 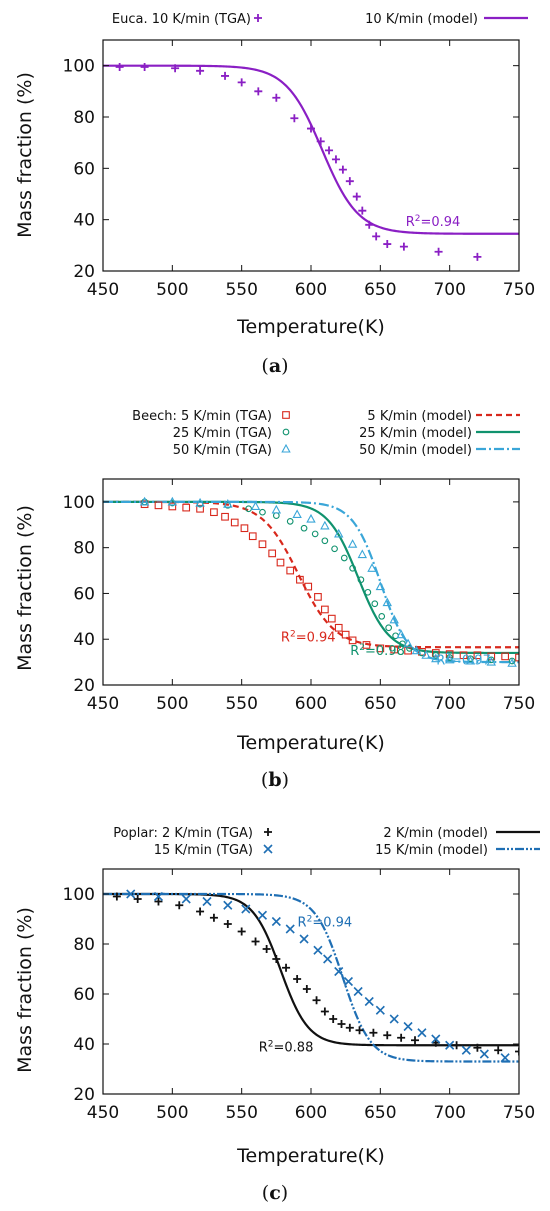 I want to click on legend-entry-50-model: 50 K/min (model), so click(x=415, y=450).